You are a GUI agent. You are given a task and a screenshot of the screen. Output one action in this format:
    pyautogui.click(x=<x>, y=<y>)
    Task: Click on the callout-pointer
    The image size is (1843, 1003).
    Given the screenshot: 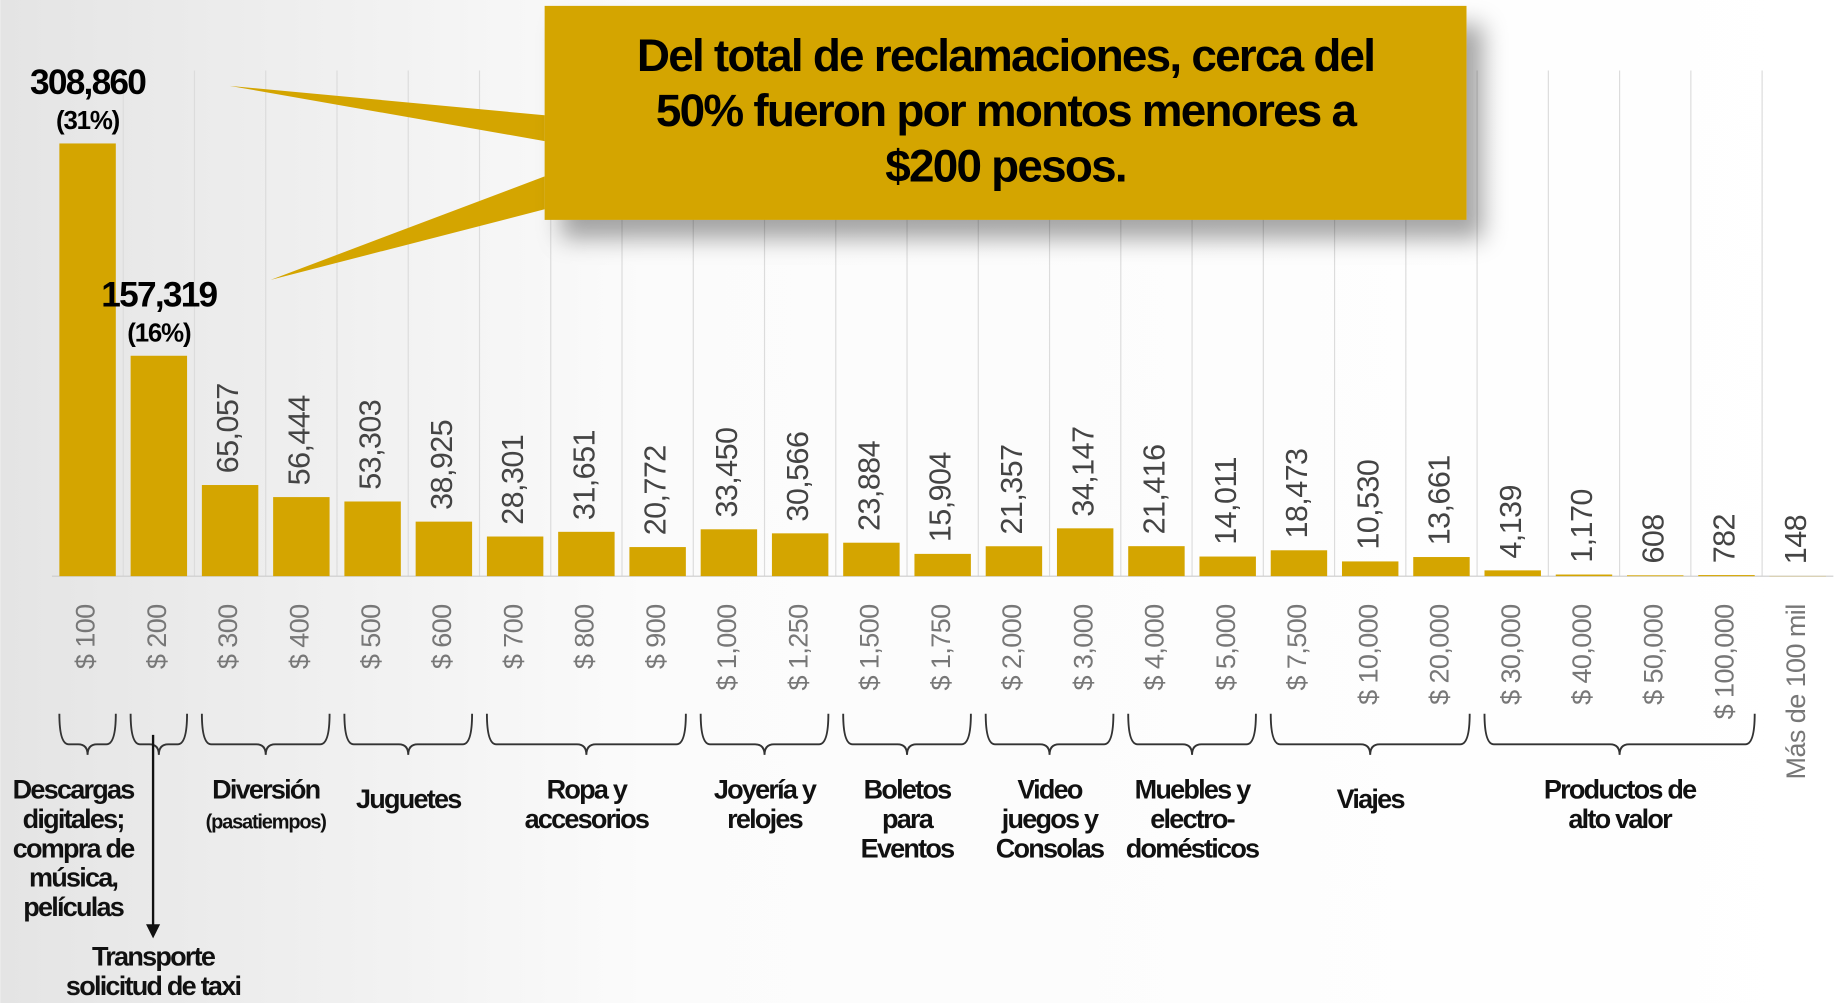 What is the action you would take?
    pyautogui.click(x=407, y=228)
    